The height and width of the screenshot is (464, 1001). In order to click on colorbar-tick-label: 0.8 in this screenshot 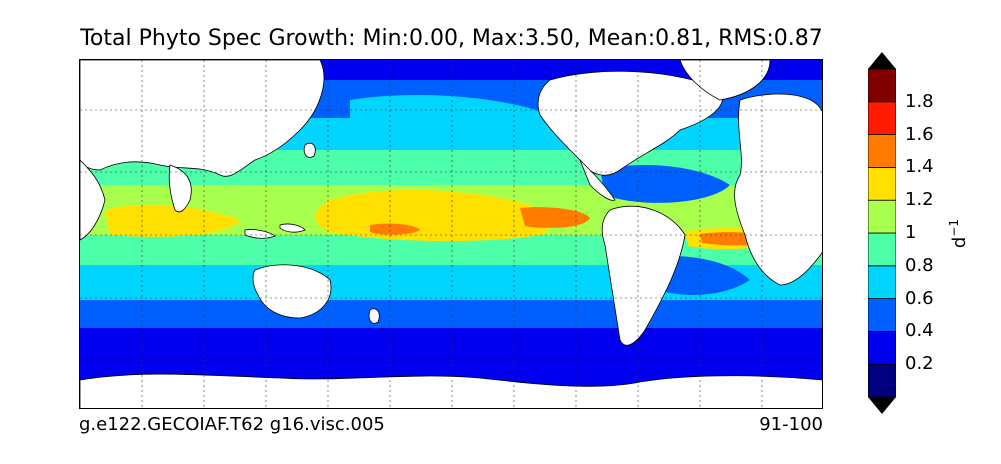, I will do `click(919, 265)`.